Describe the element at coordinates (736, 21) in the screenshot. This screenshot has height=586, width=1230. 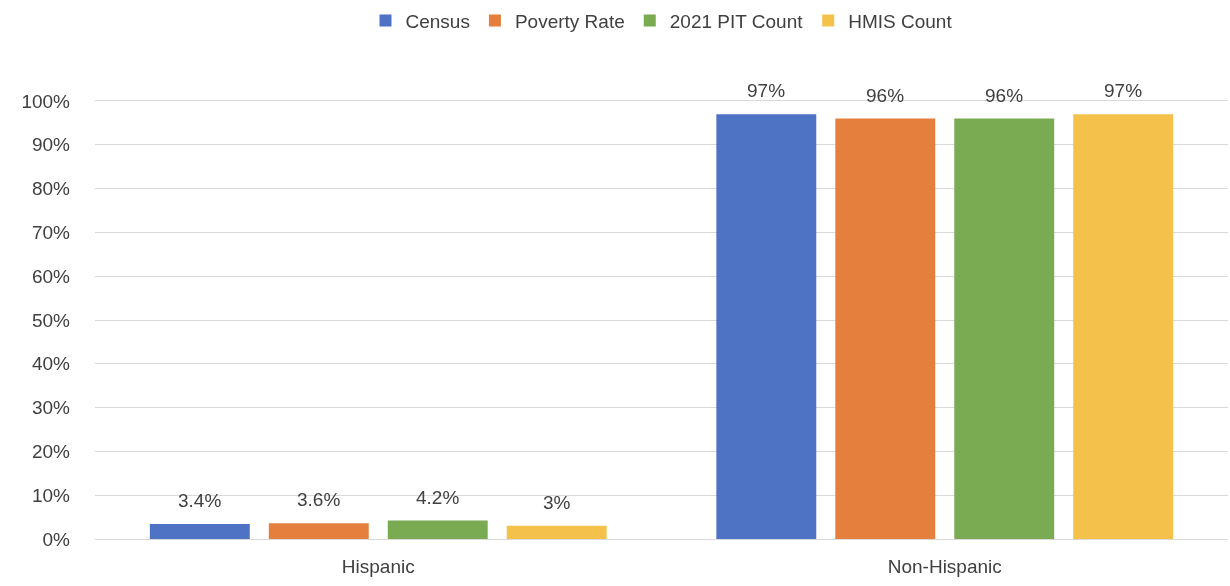
I see `legend-label: 2021 PIT Count` at that location.